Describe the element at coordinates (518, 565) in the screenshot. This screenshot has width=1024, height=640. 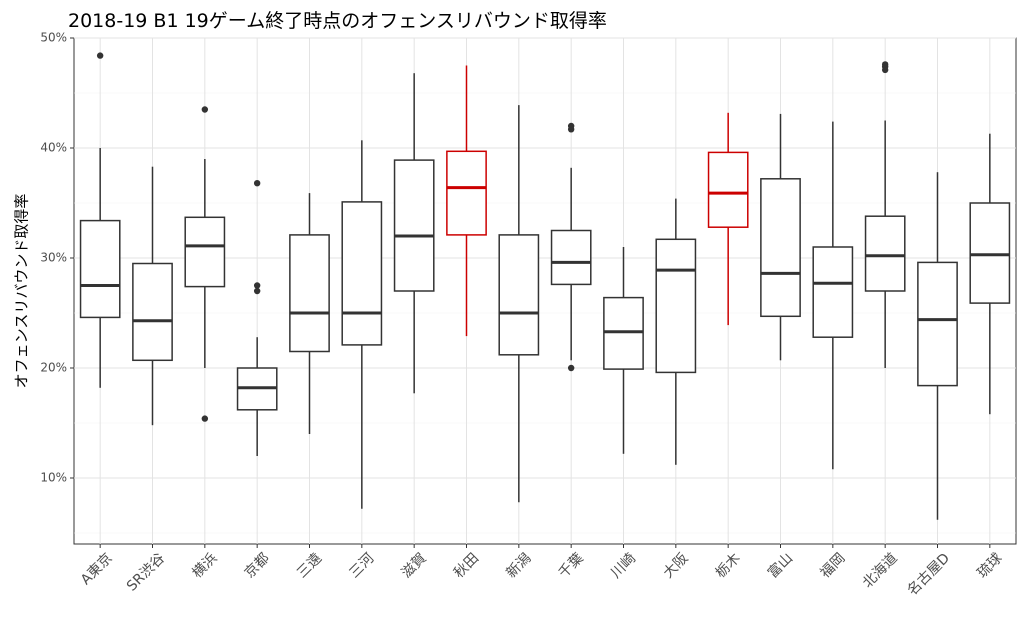
I see `x-tick-label: 新潟` at that location.